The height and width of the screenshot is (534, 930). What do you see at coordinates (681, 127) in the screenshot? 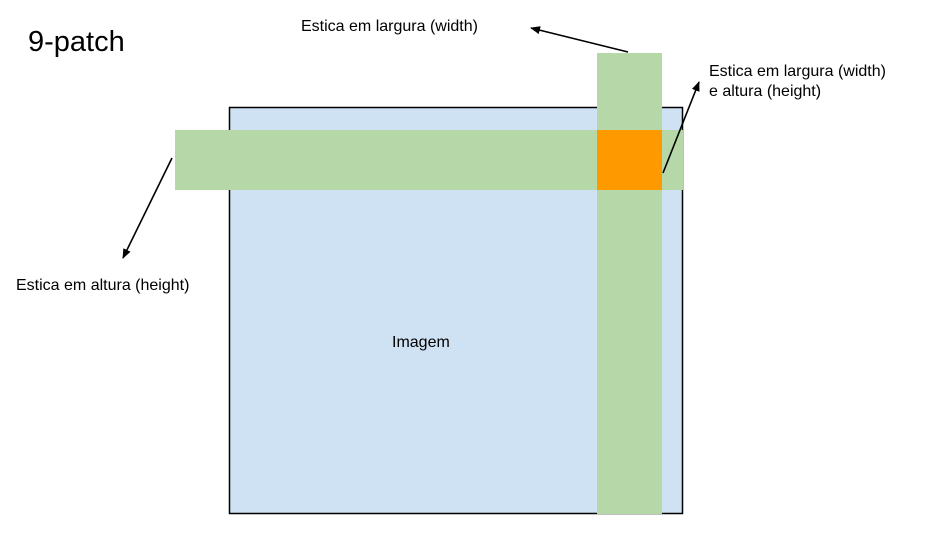
I see `arrow-width-height` at bounding box center [681, 127].